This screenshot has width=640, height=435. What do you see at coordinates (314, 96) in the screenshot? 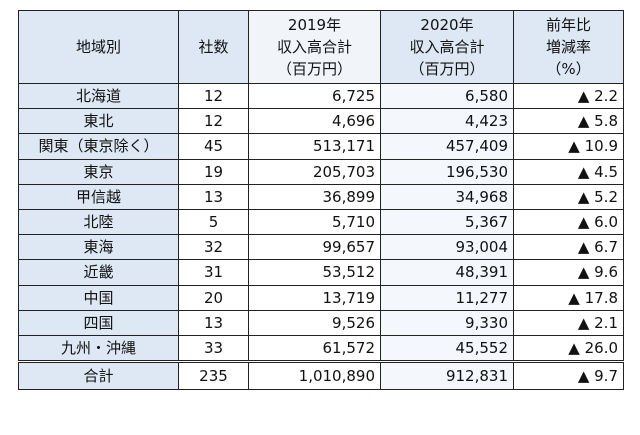
I see `revenue-2019-cell: 6,725` at bounding box center [314, 96].